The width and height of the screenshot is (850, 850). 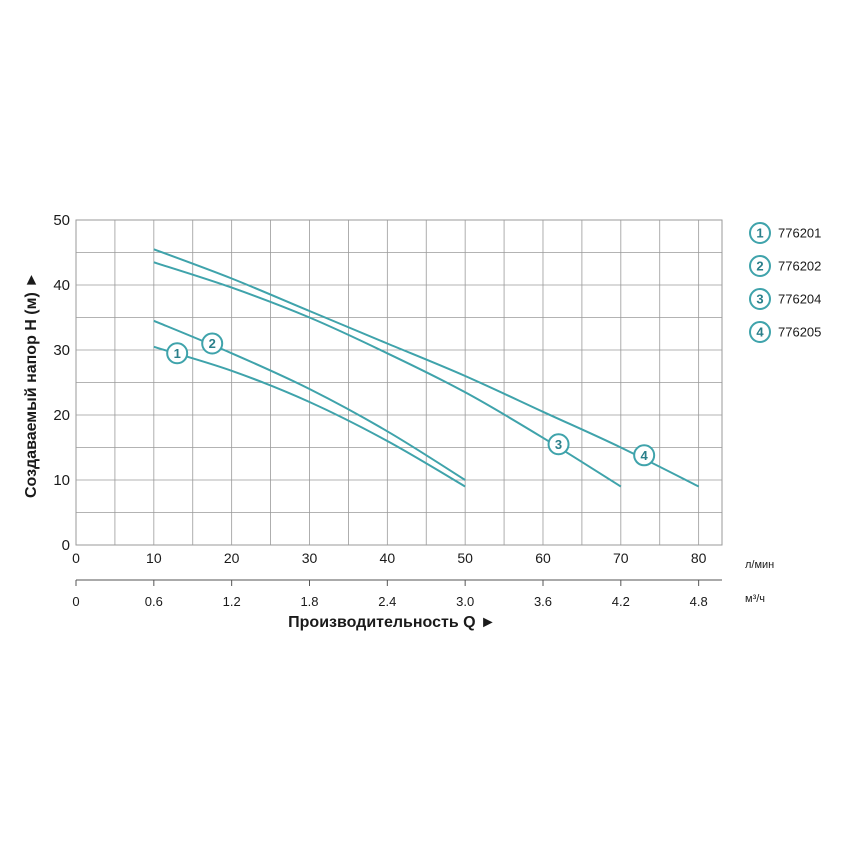 What do you see at coordinates (799, 233) in the screenshot?
I see `legend-label: 776201` at bounding box center [799, 233].